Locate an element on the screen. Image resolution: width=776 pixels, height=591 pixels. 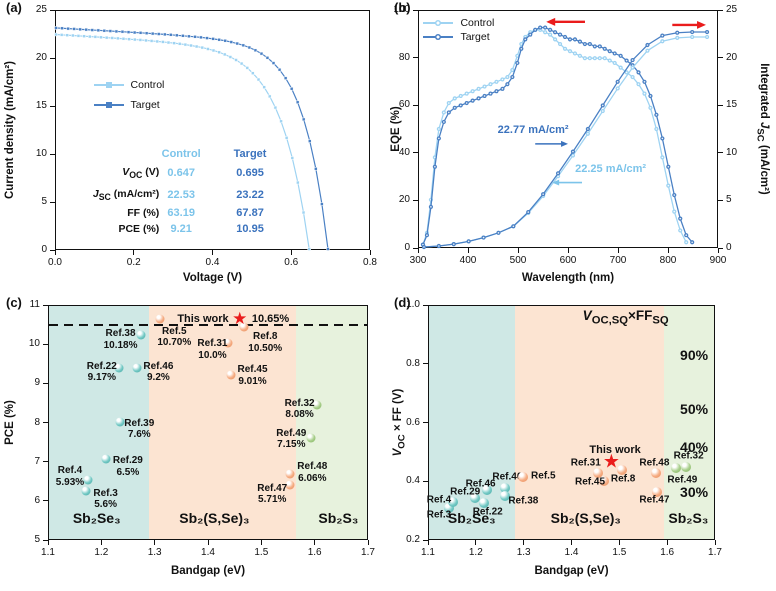
x-tick-label: 1.3 is located at coordinates (523, 552).